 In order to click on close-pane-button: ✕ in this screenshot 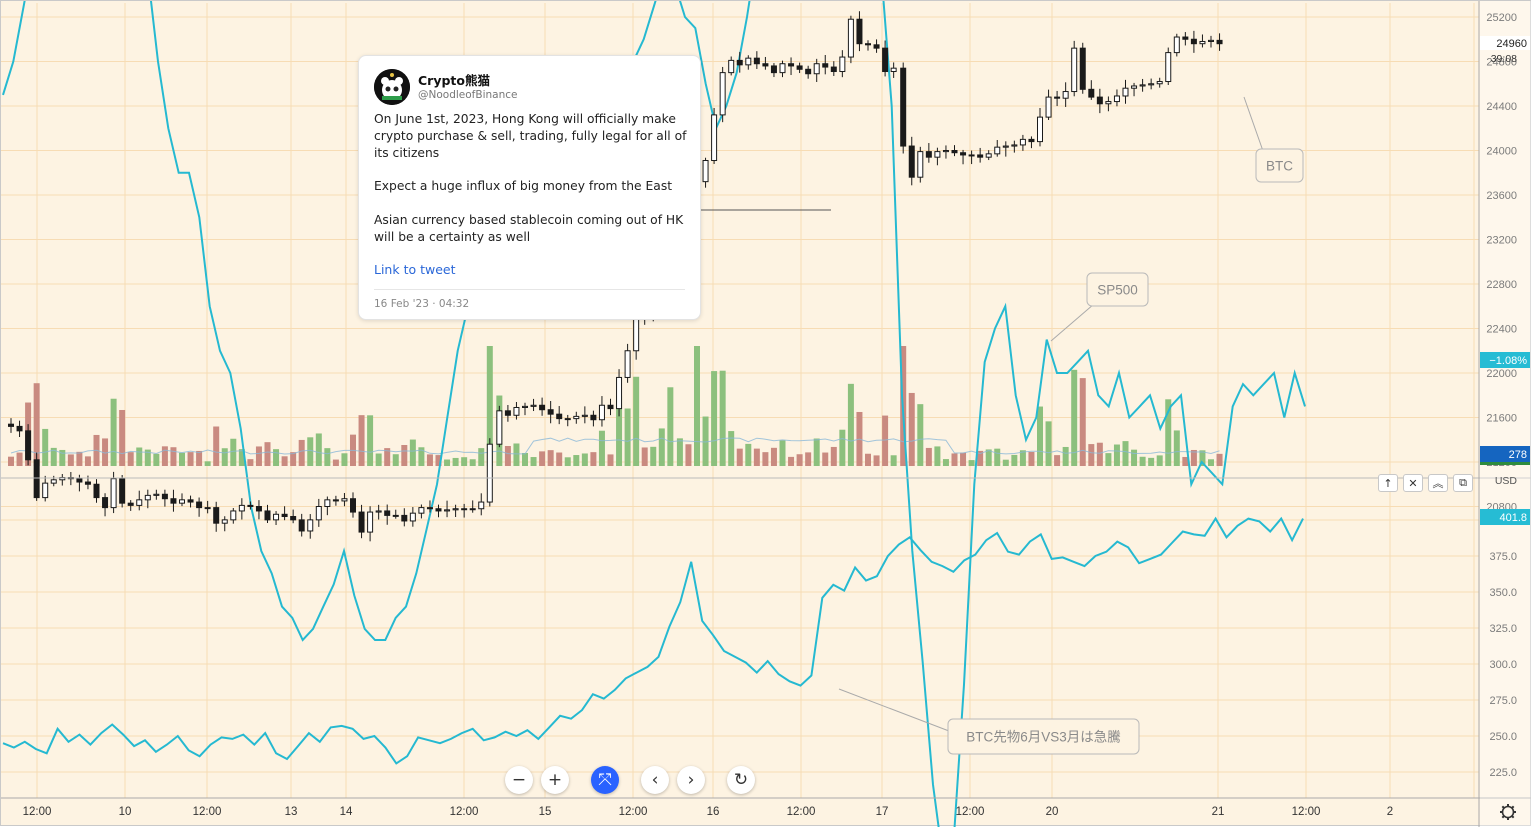, I will do `click(1413, 483)`.